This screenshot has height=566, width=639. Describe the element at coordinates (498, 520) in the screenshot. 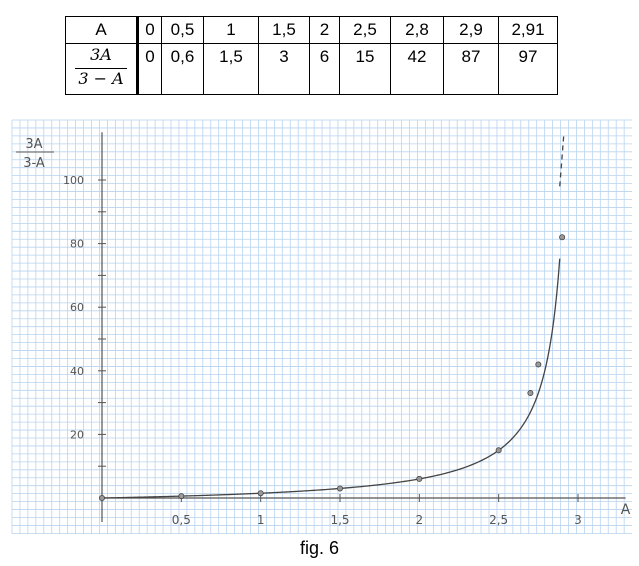

I see `x-tick-label: 2,5` at that location.